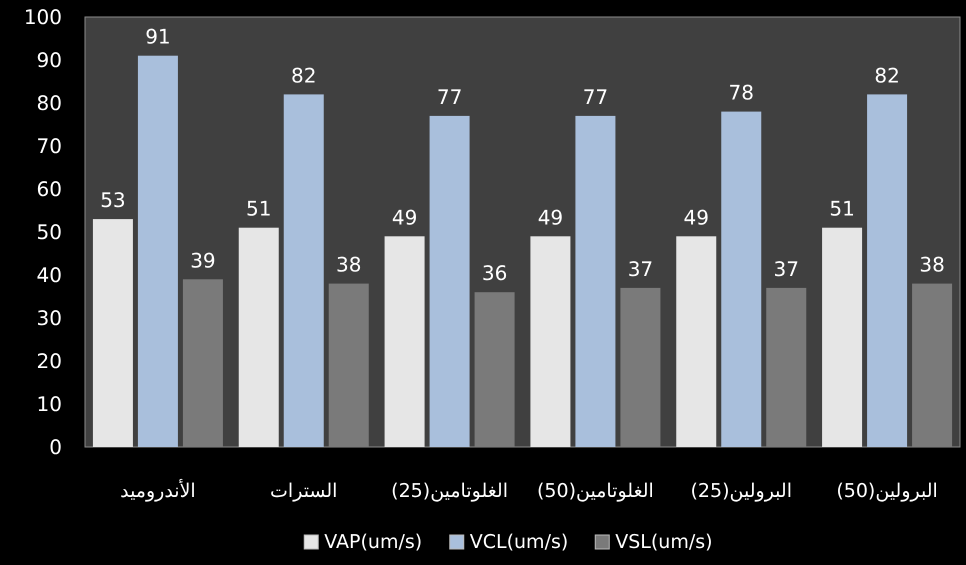  I want to click on x-tick-label: (50)الغلوتامين, so click(595, 491).